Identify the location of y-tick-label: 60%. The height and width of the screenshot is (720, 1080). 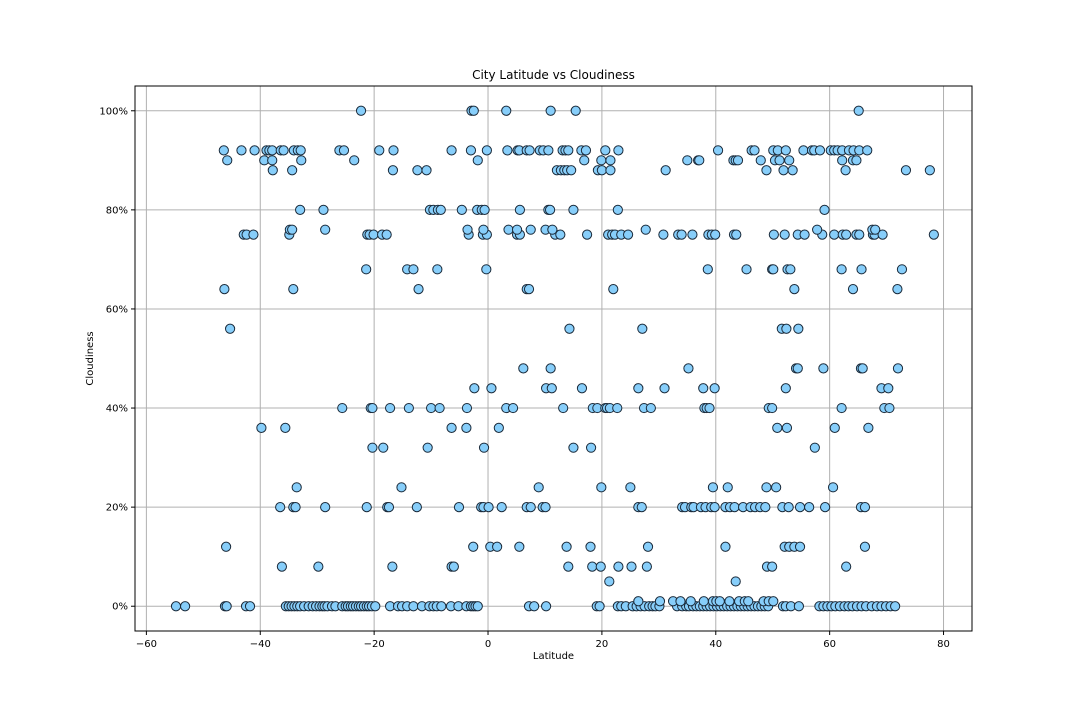
(117, 309).